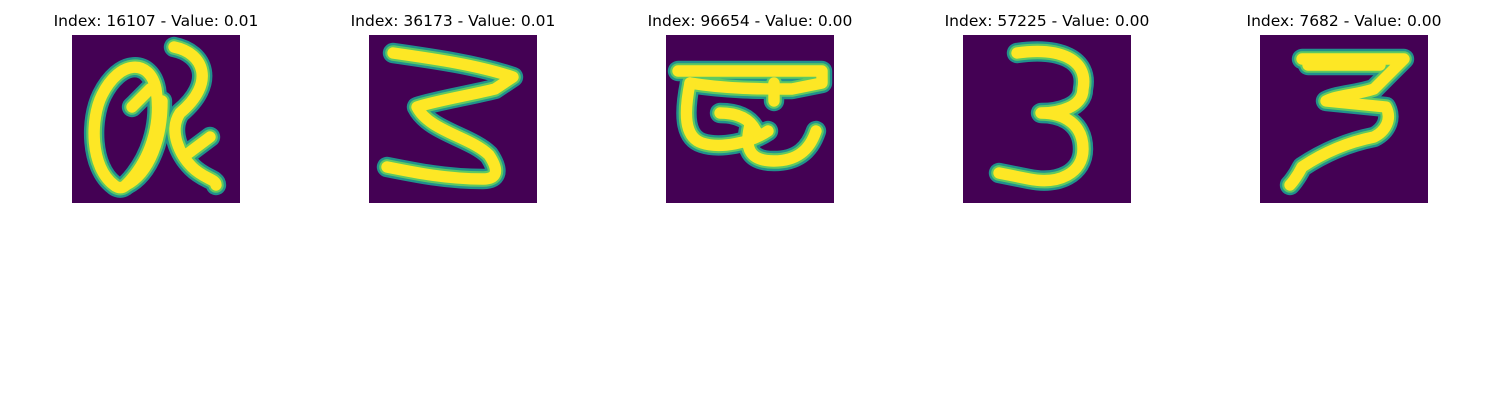  I want to click on panel-title: Index: 7682 - Value: 0.00, so click(1344, 21).